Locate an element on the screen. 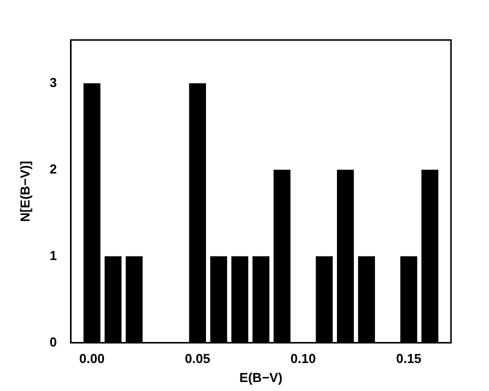  x-tick-label: 0.10 is located at coordinates (303, 358).